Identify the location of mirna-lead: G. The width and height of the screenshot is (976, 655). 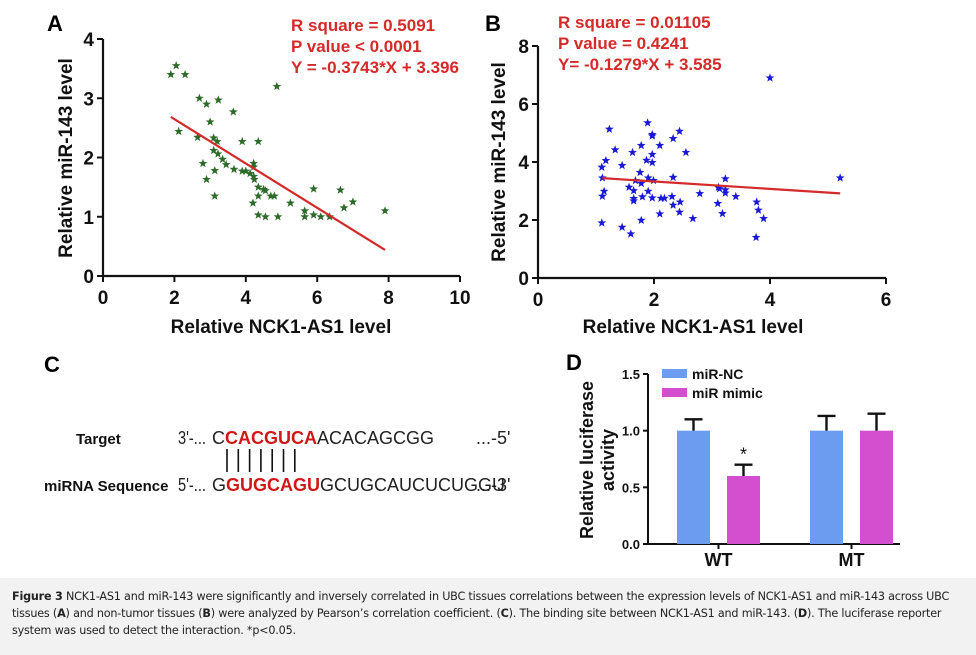
(219, 485).